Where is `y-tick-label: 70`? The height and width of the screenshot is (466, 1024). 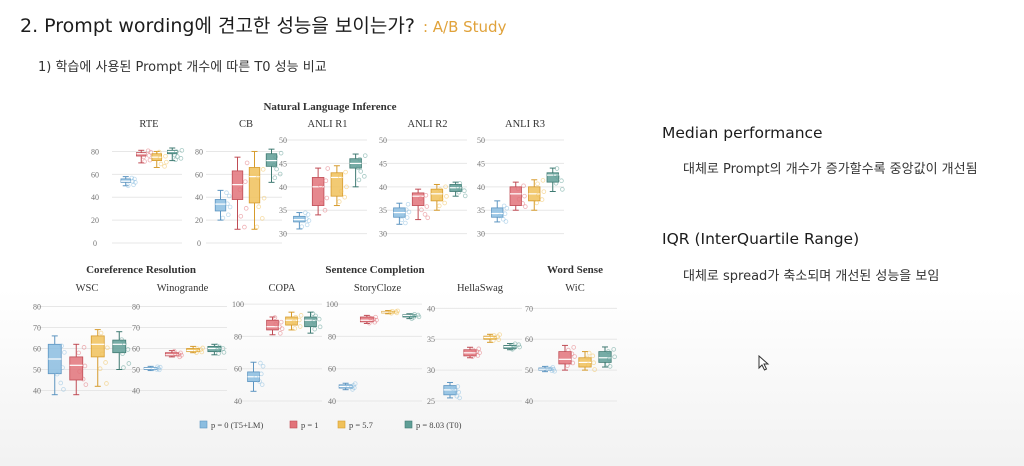 y-tick-label: 70 is located at coordinates (529, 308).